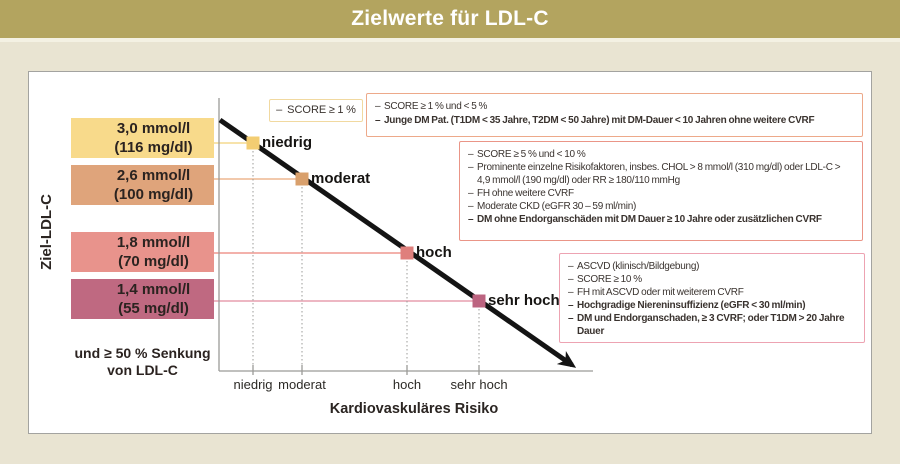 The height and width of the screenshot is (464, 900). I want to click on risk-marker-label-niedrig: niedrig, so click(287, 142).